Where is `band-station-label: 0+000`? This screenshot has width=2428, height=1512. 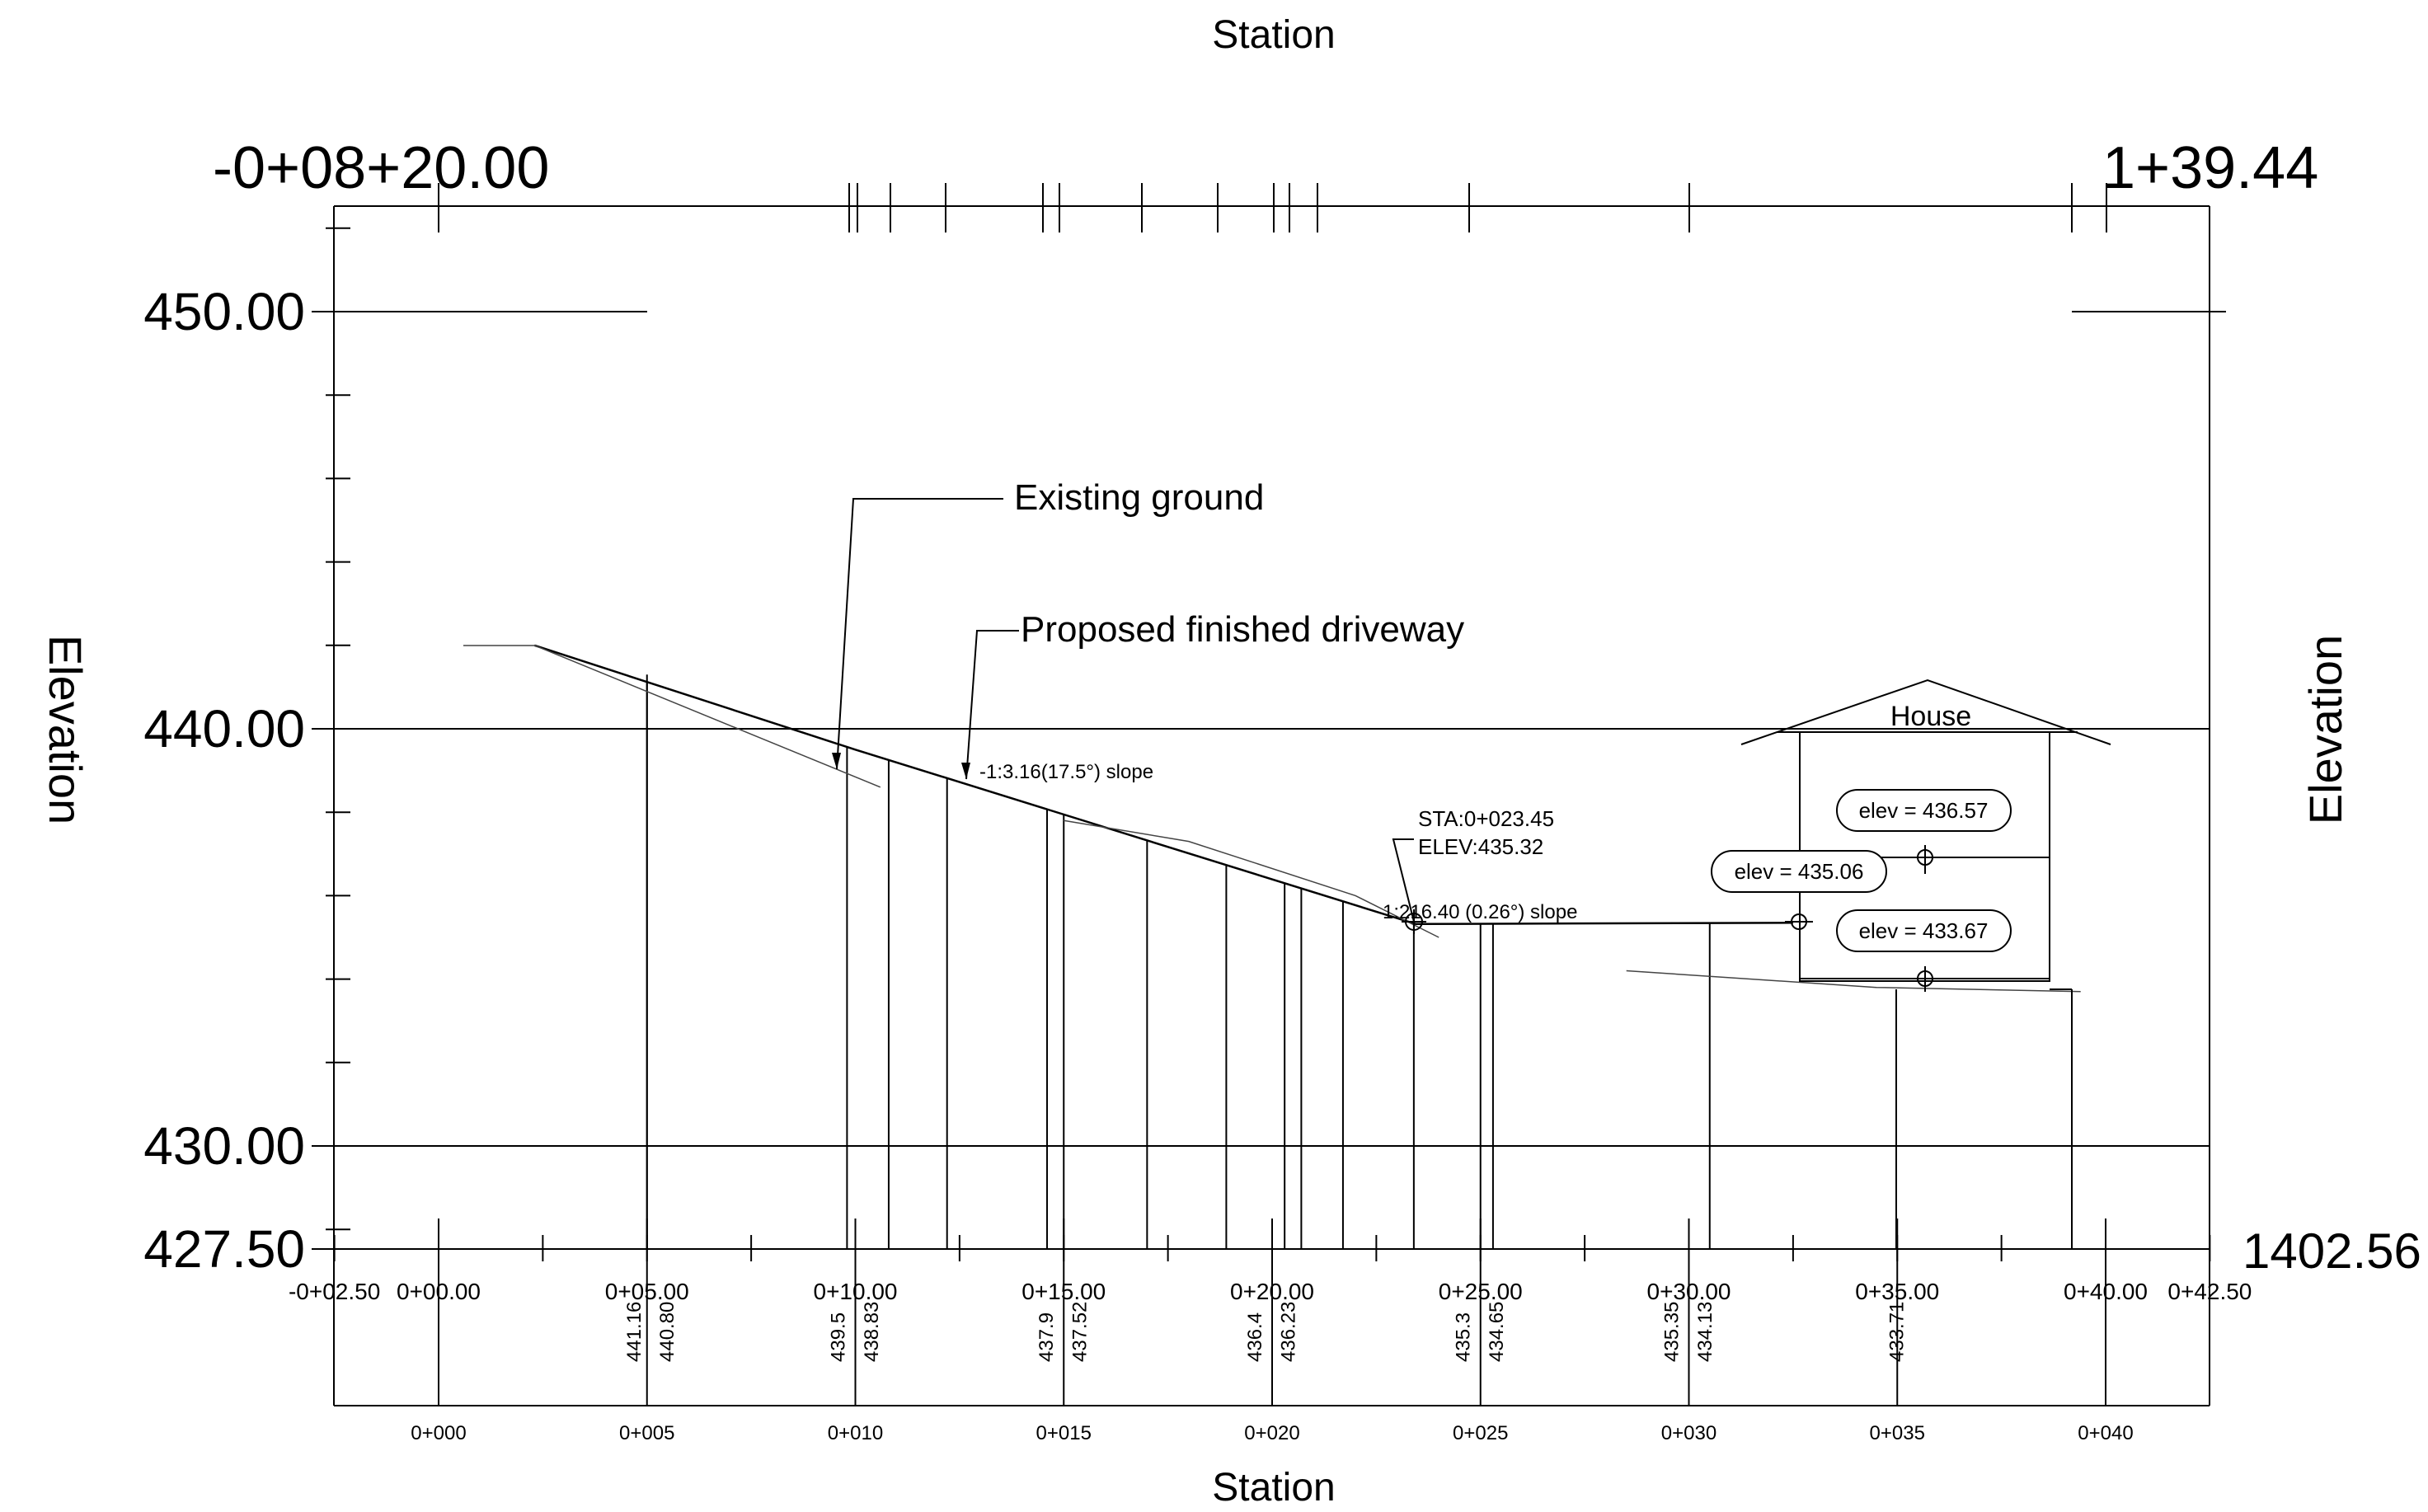 band-station-label: 0+000 is located at coordinates (438, 1433).